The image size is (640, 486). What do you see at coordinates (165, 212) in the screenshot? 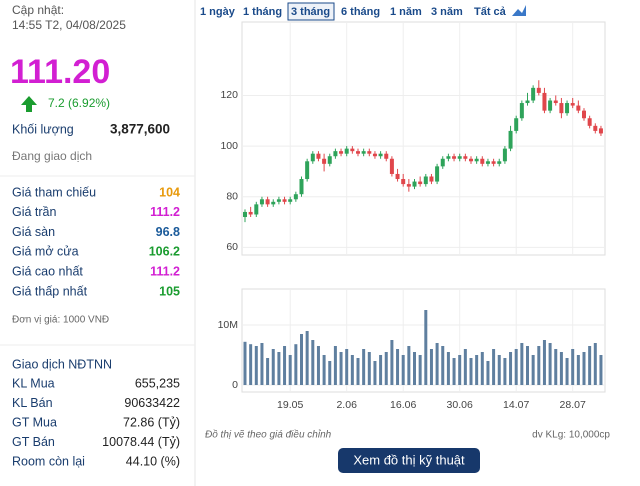
I see `price-row-value: 111.2` at bounding box center [165, 212].